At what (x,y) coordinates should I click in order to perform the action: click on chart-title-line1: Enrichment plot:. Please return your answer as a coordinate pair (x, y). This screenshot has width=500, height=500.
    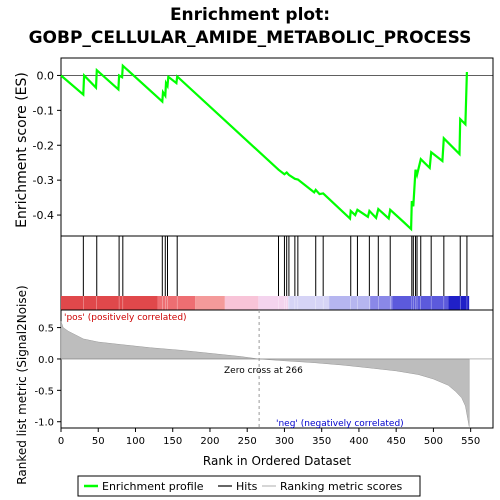
    Looking at the image, I should click on (250, 15).